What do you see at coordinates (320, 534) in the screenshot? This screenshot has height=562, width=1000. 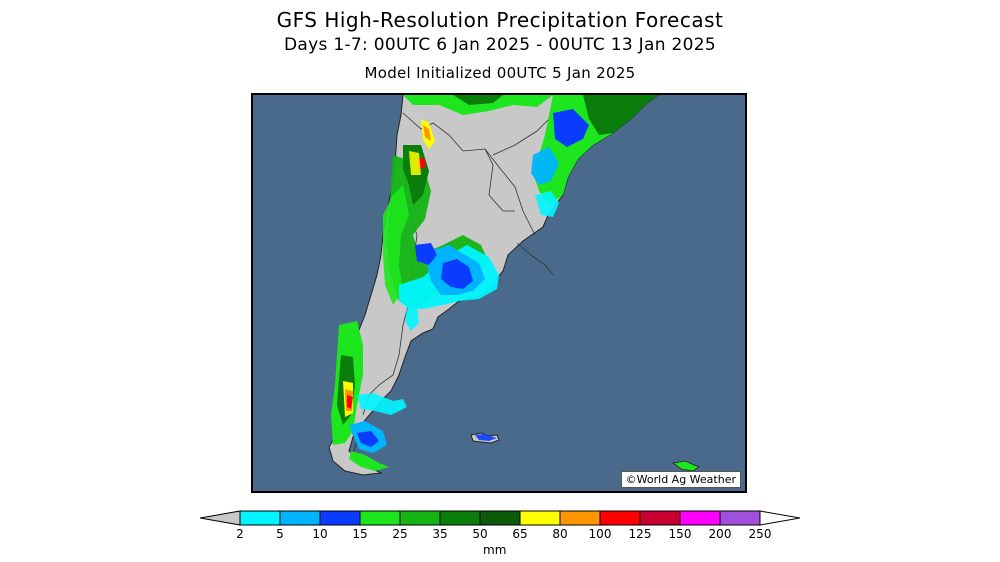 I see `colorbar-tick-label: 10` at bounding box center [320, 534].